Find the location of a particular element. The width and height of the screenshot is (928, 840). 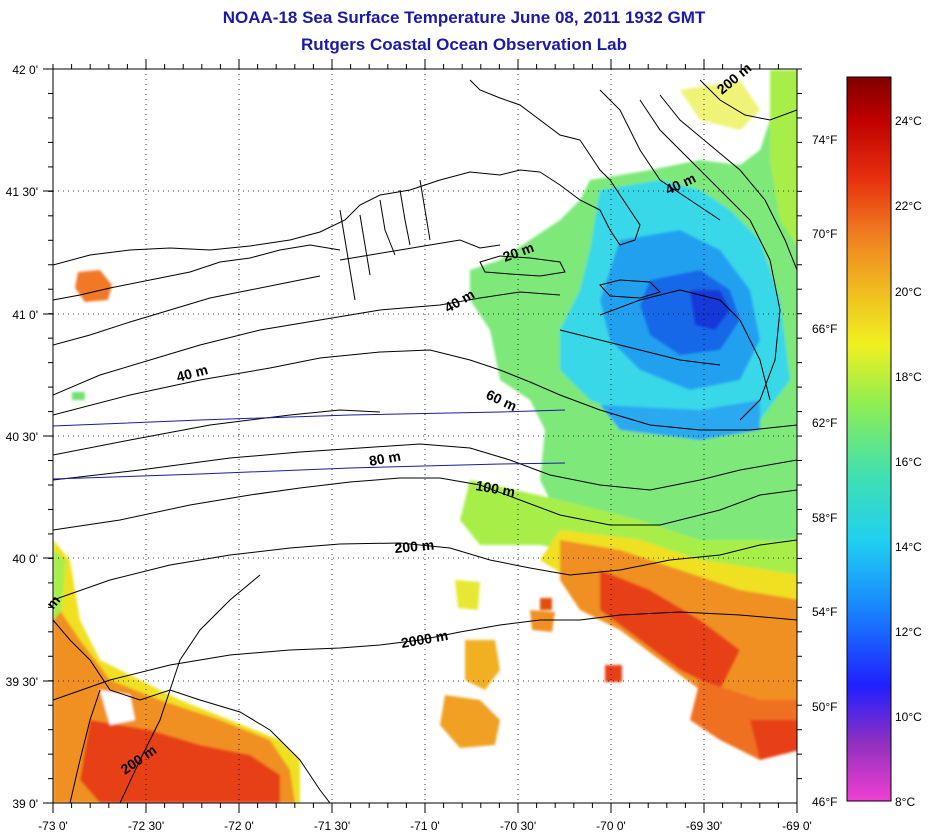

fahrenheit-label: 70°F is located at coordinates (824, 234).